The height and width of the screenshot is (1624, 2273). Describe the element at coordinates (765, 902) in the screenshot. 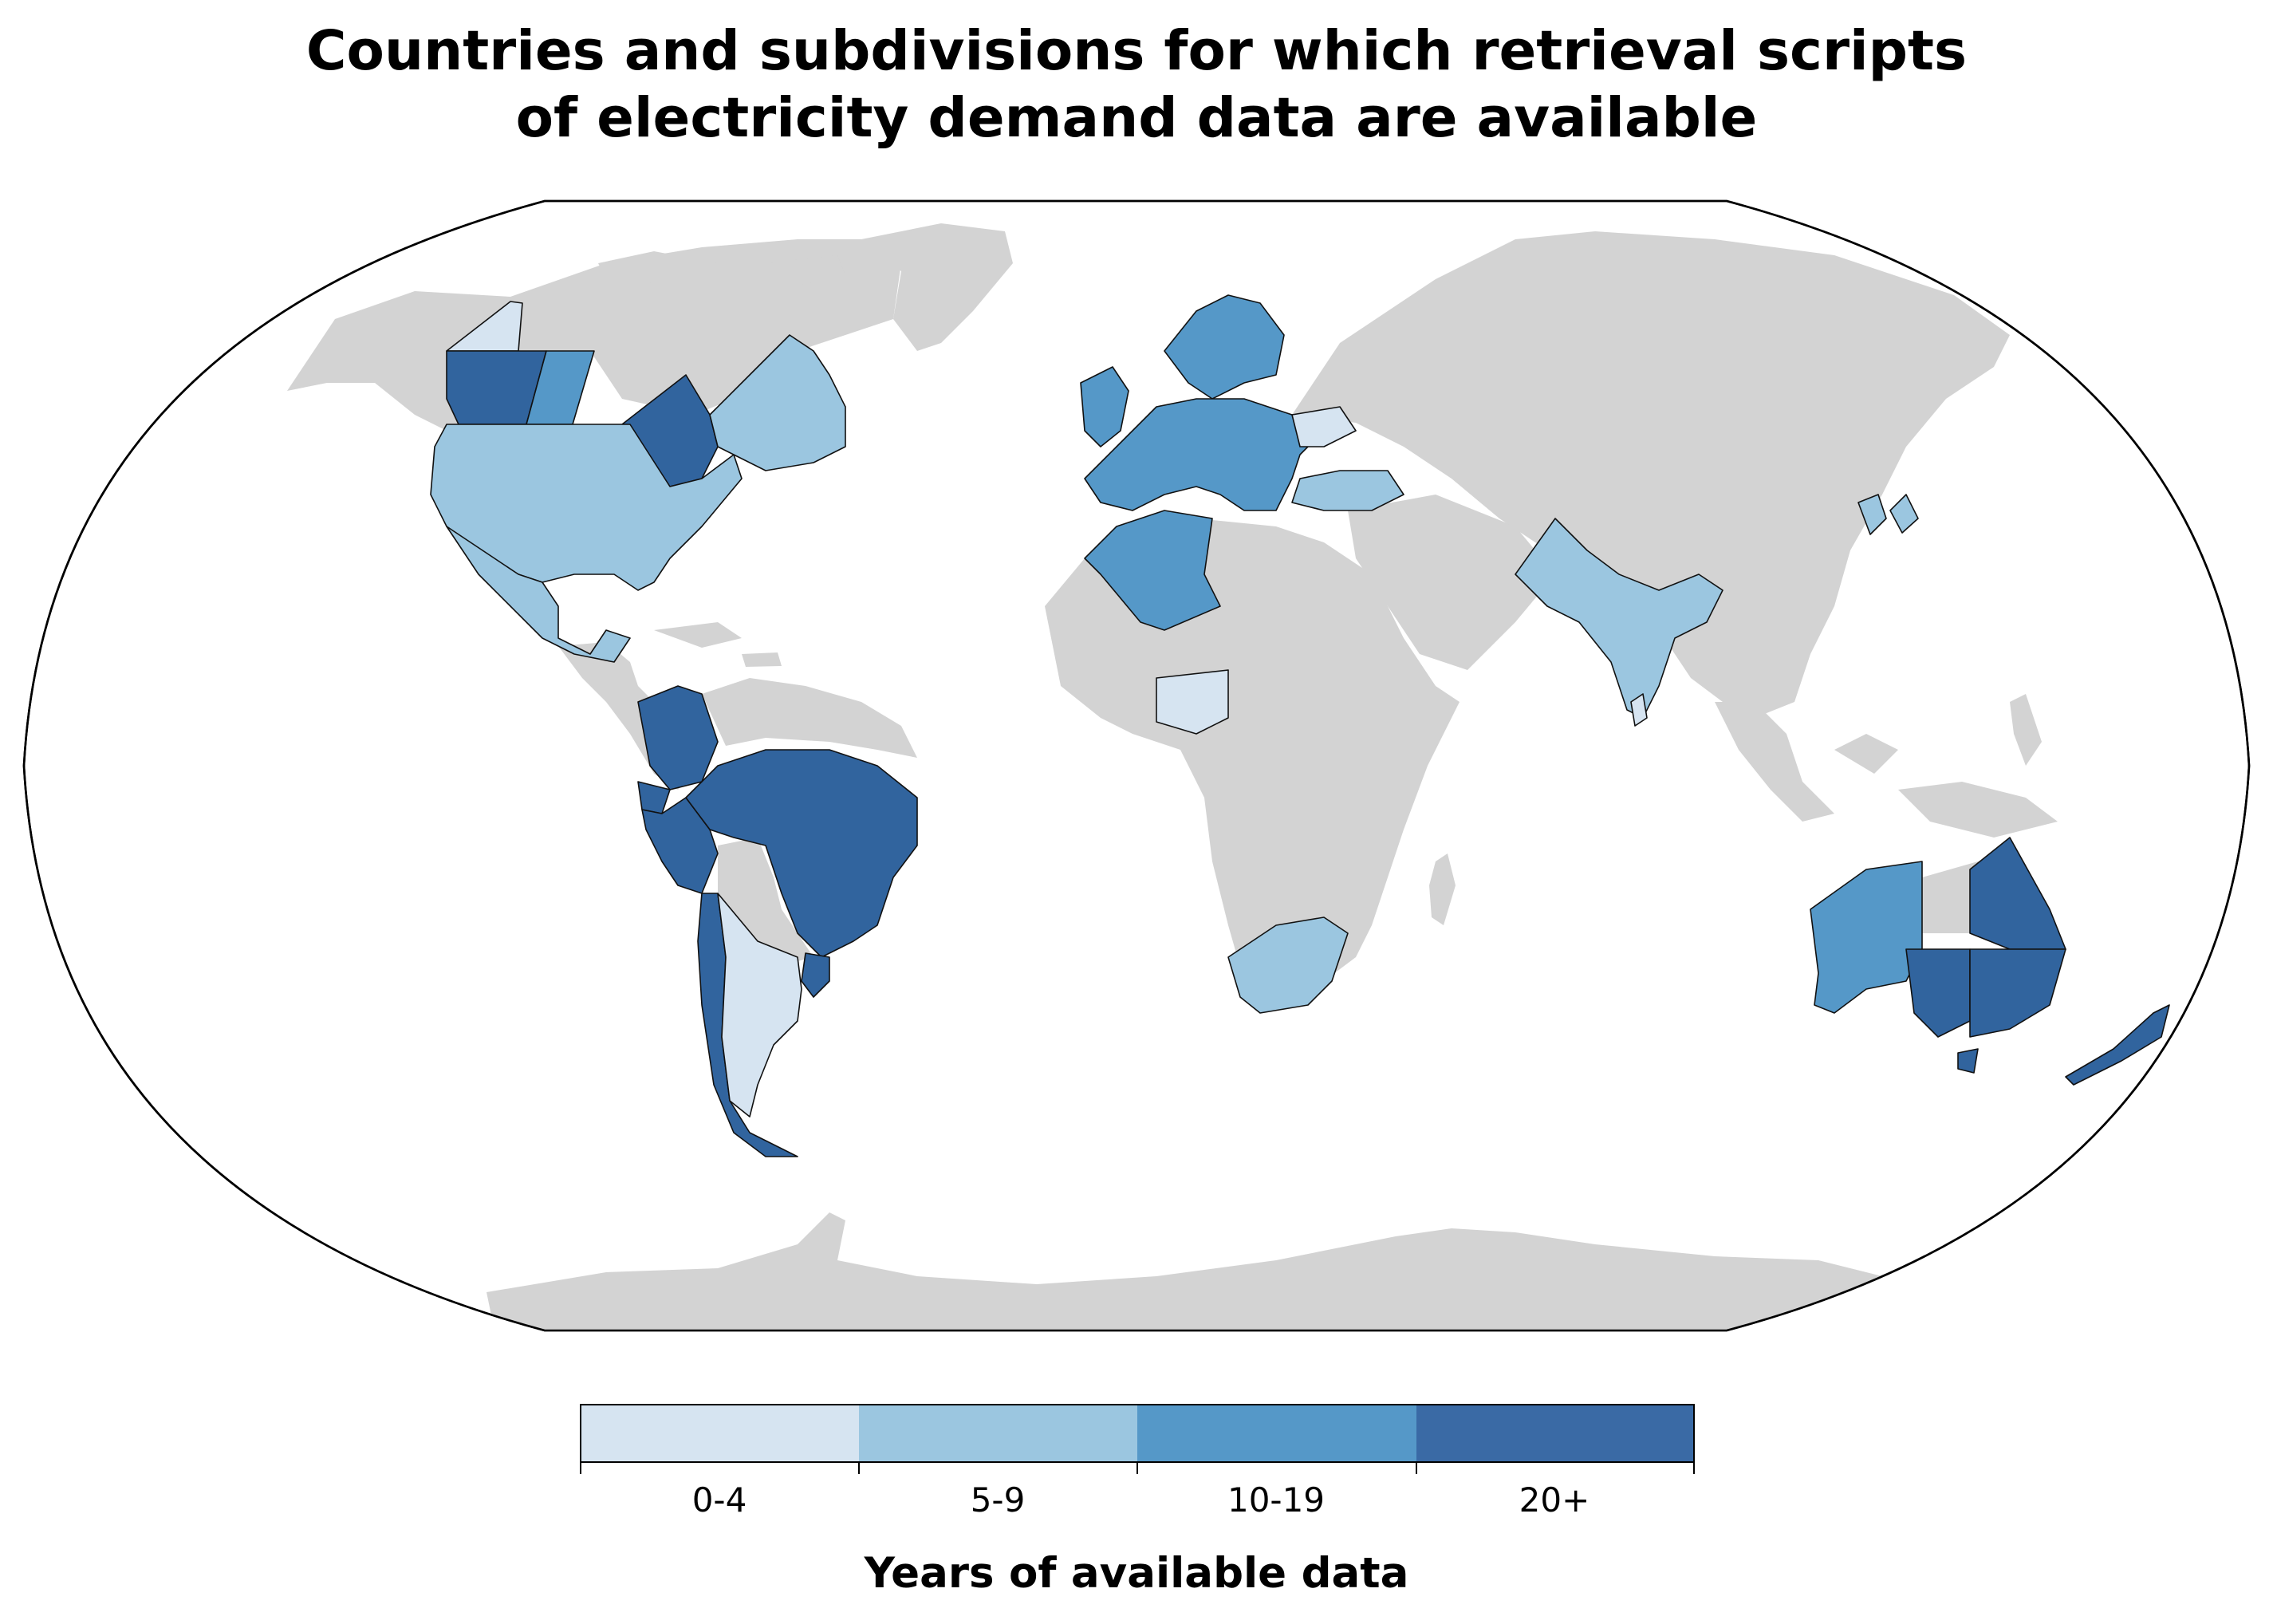

I see `land-bolivia-paraguay` at that location.